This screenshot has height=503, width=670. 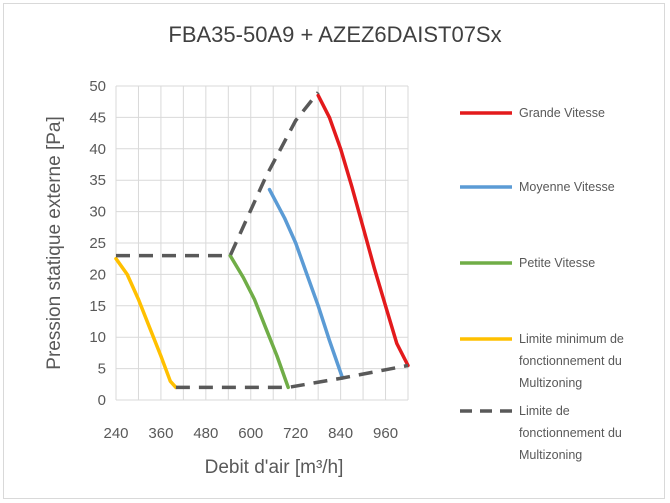 I want to click on x-axis-label: Debit d'air [m³/h], so click(x=274, y=467).